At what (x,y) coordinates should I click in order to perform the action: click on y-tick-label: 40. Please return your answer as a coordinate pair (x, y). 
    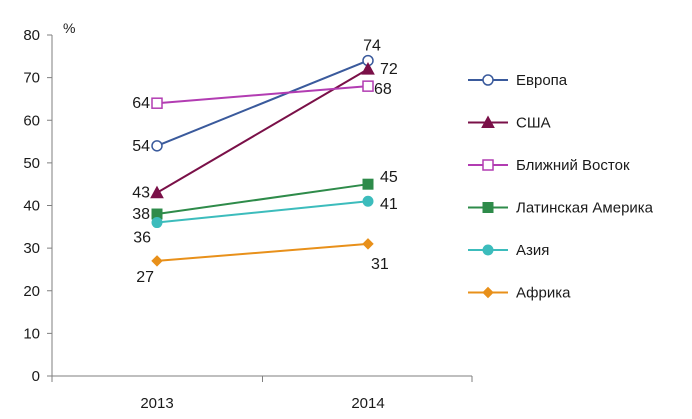
    Looking at the image, I should click on (31, 206).